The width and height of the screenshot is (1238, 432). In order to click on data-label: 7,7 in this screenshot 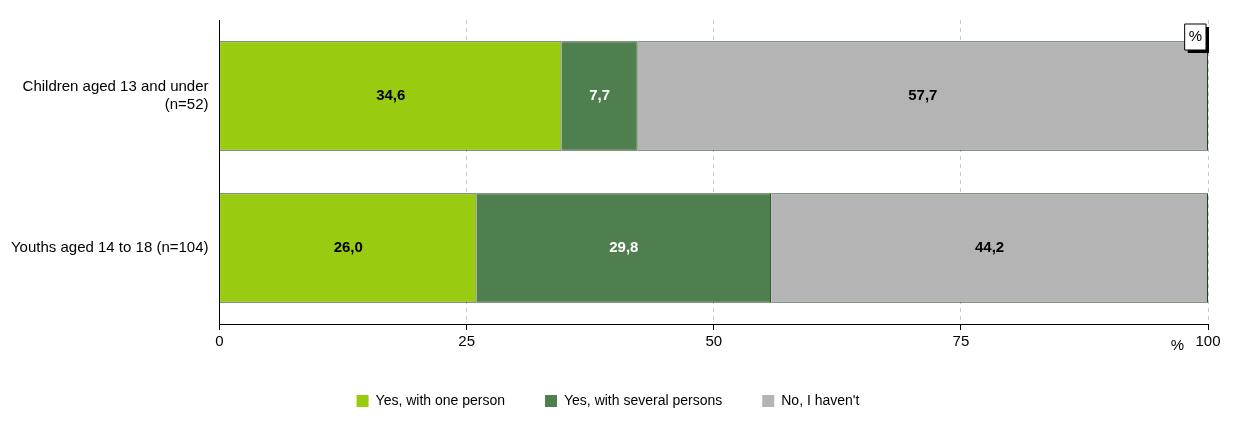, I will do `click(600, 95)`.